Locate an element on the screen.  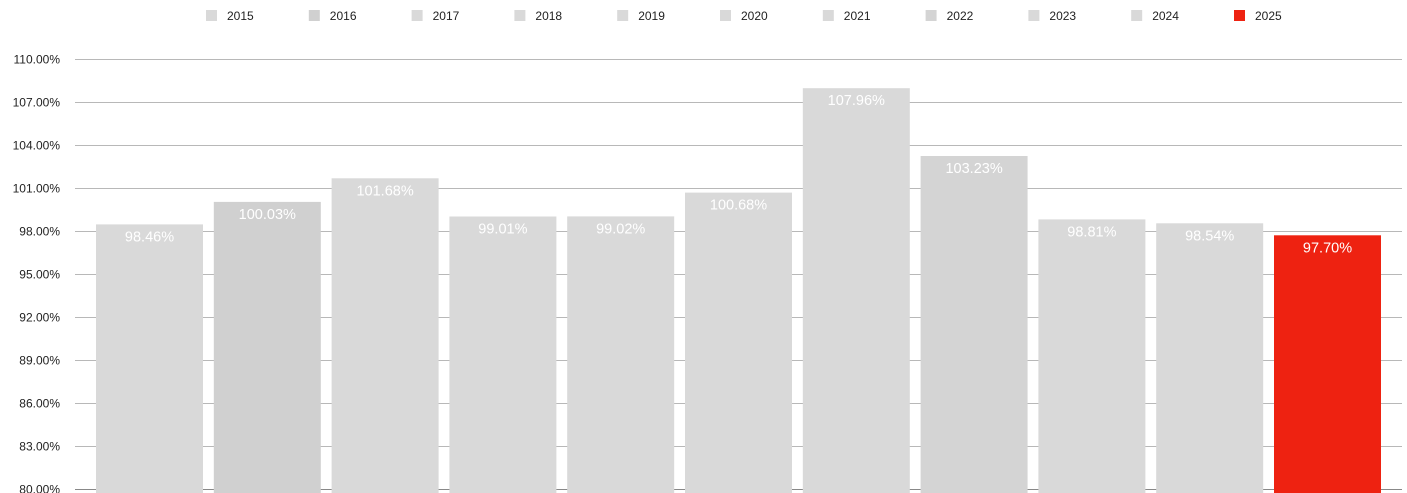
bar-2025 is located at coordinates (1327, 364).